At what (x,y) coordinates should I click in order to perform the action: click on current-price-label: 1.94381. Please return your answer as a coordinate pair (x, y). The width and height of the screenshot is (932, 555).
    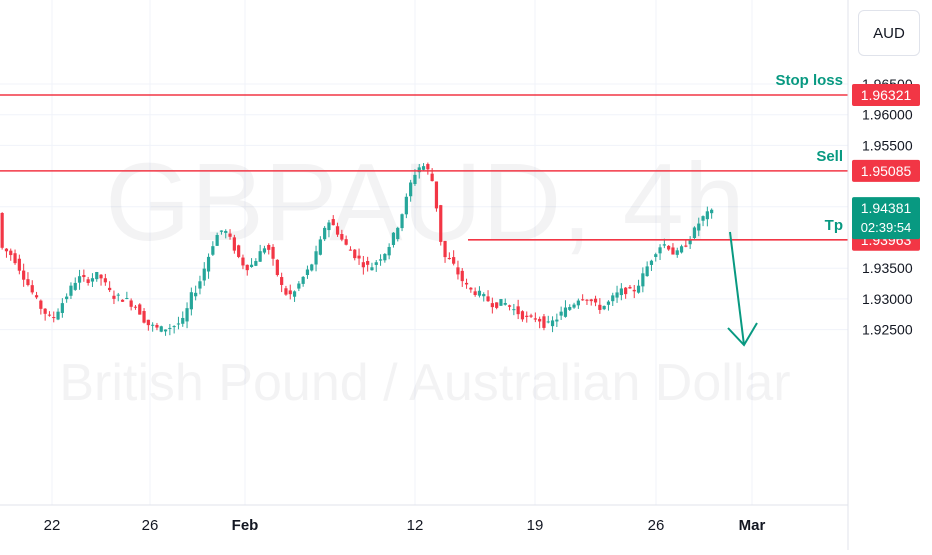
    Looking at the image, I should click on (886, 208).